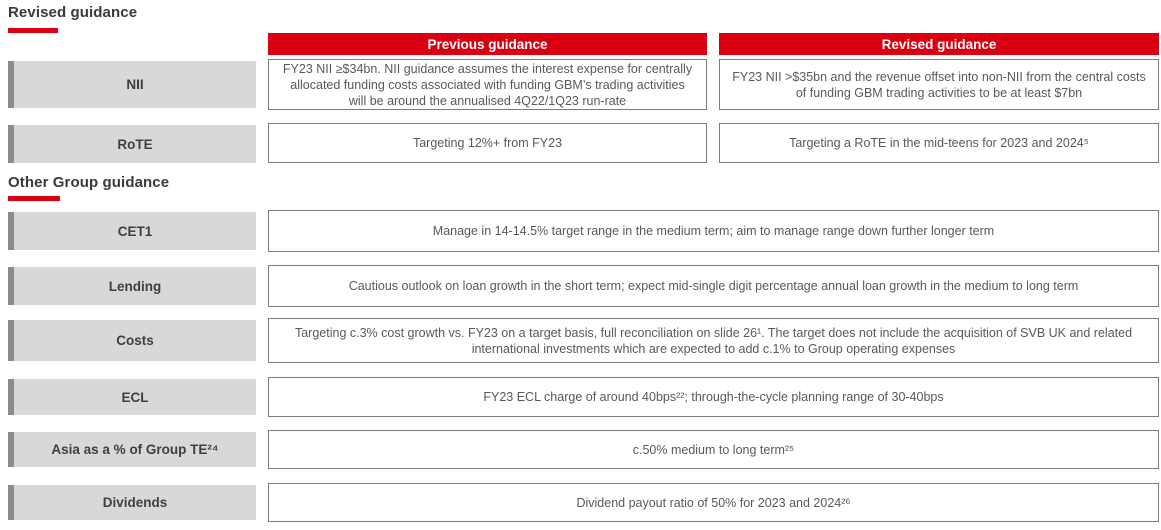  What do you see at coordinates (132, 397) in the screenshot?
I see `row-label-ecl: ECL` at bounding box center [132, 397].